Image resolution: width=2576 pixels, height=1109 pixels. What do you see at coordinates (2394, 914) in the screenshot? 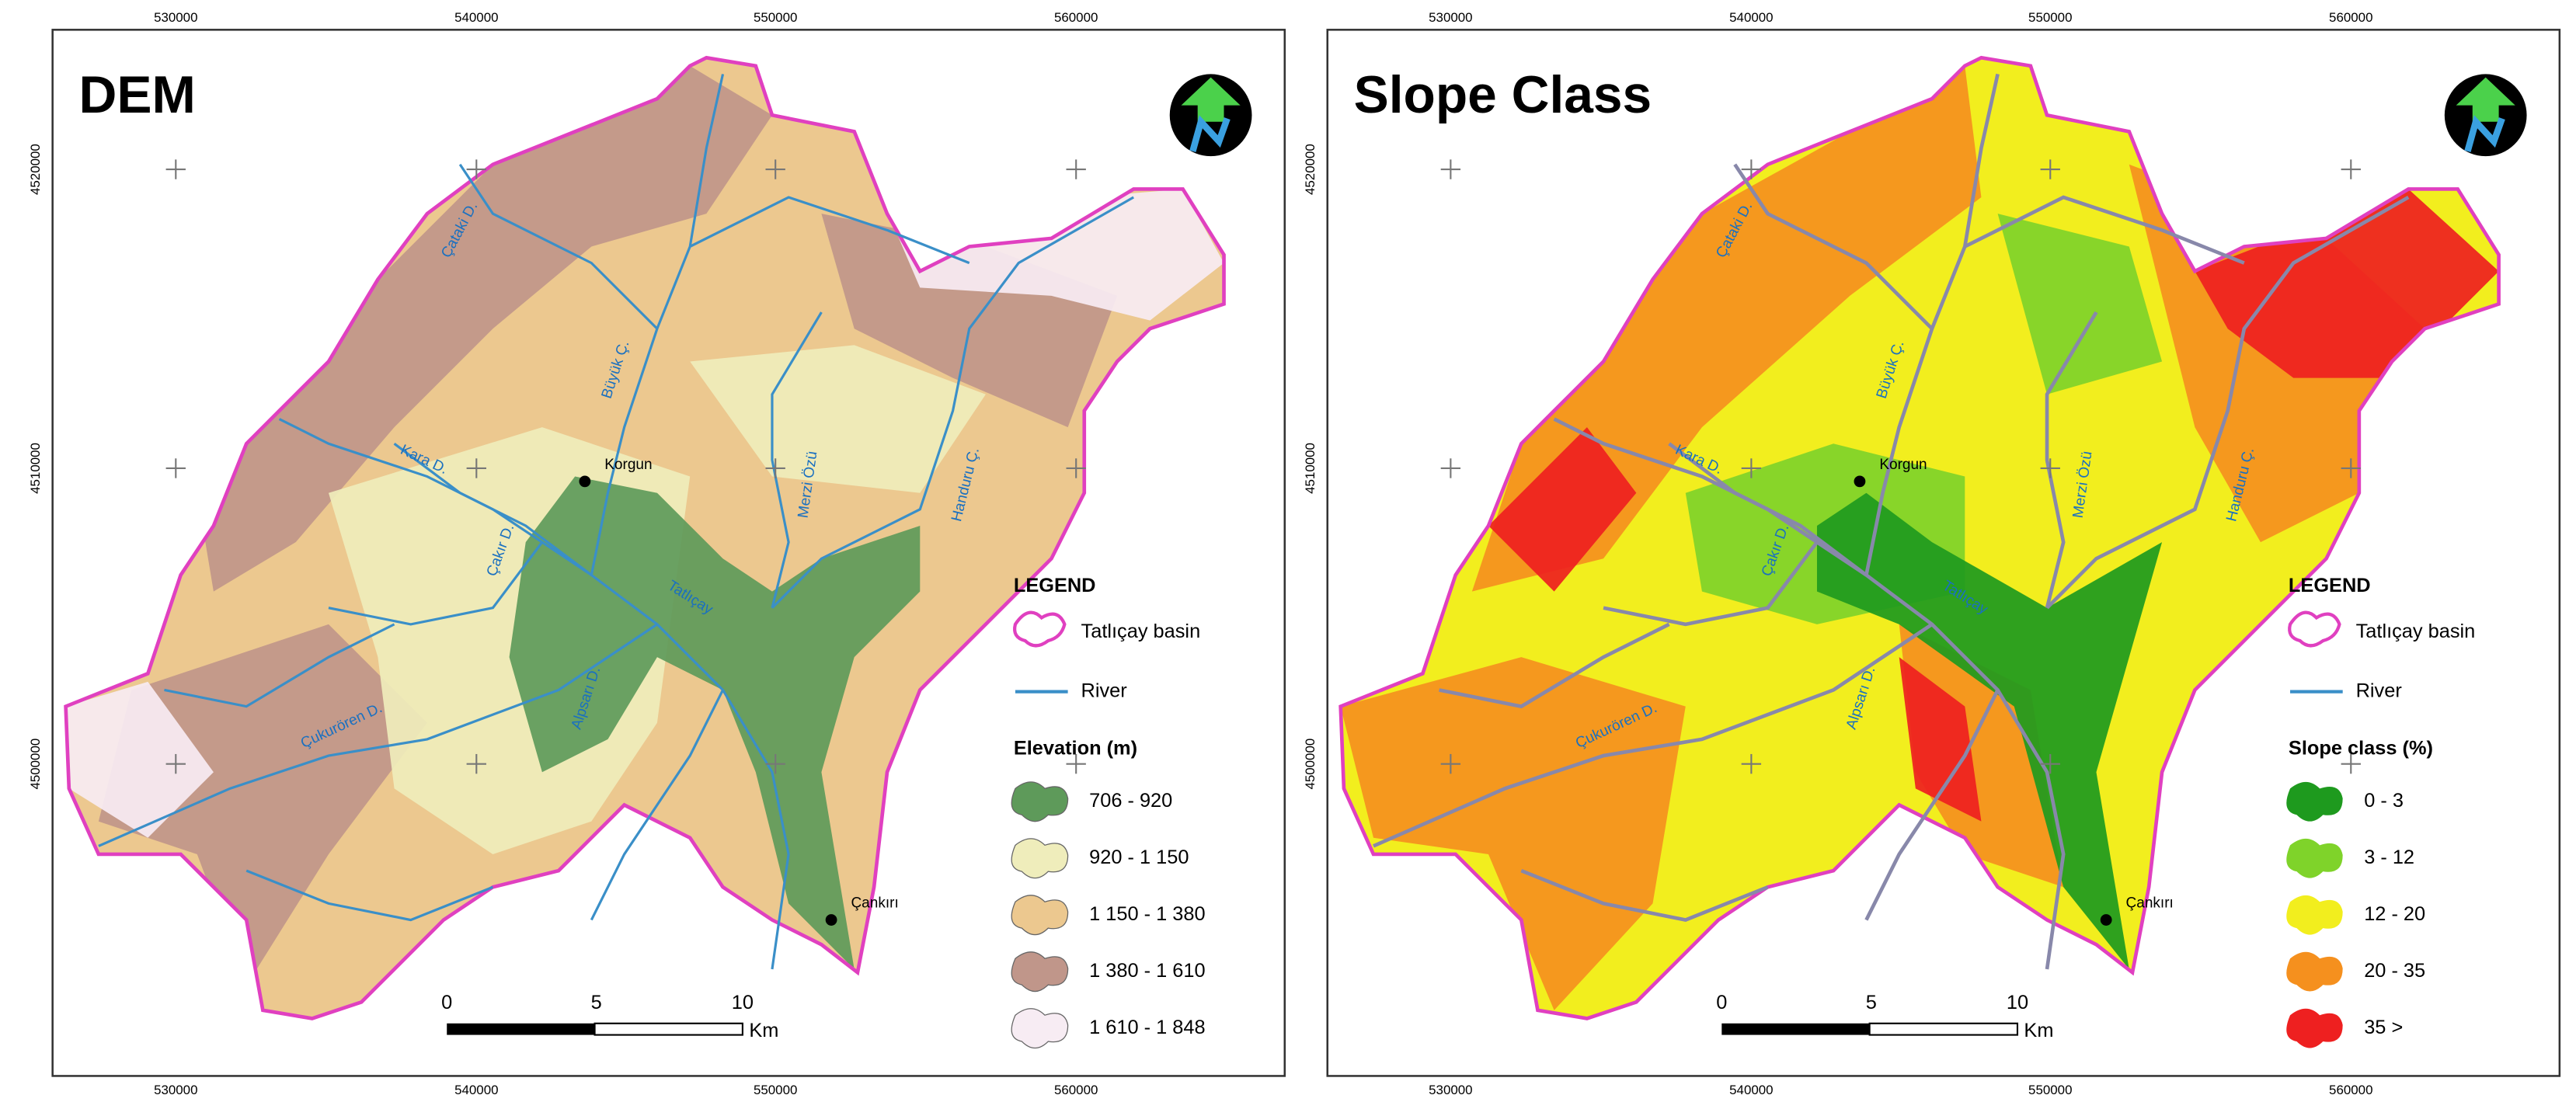
I see `legend-label: 12 - 20` at bounding box center [2394, 914].